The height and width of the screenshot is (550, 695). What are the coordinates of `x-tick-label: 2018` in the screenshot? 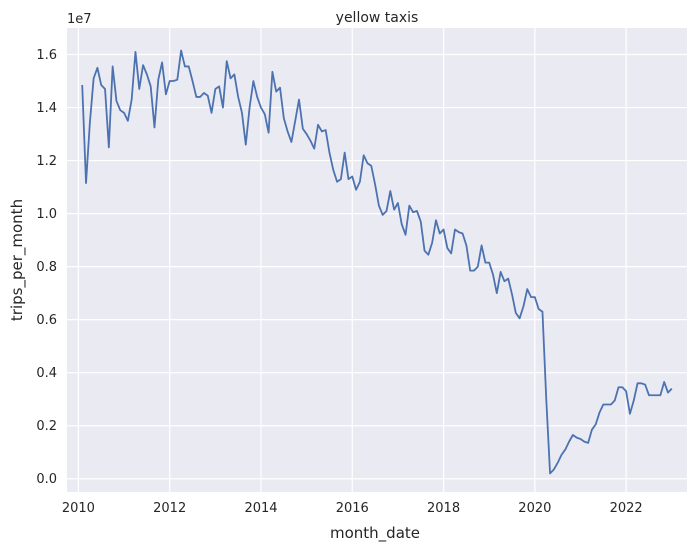 It's located at (443, 508).